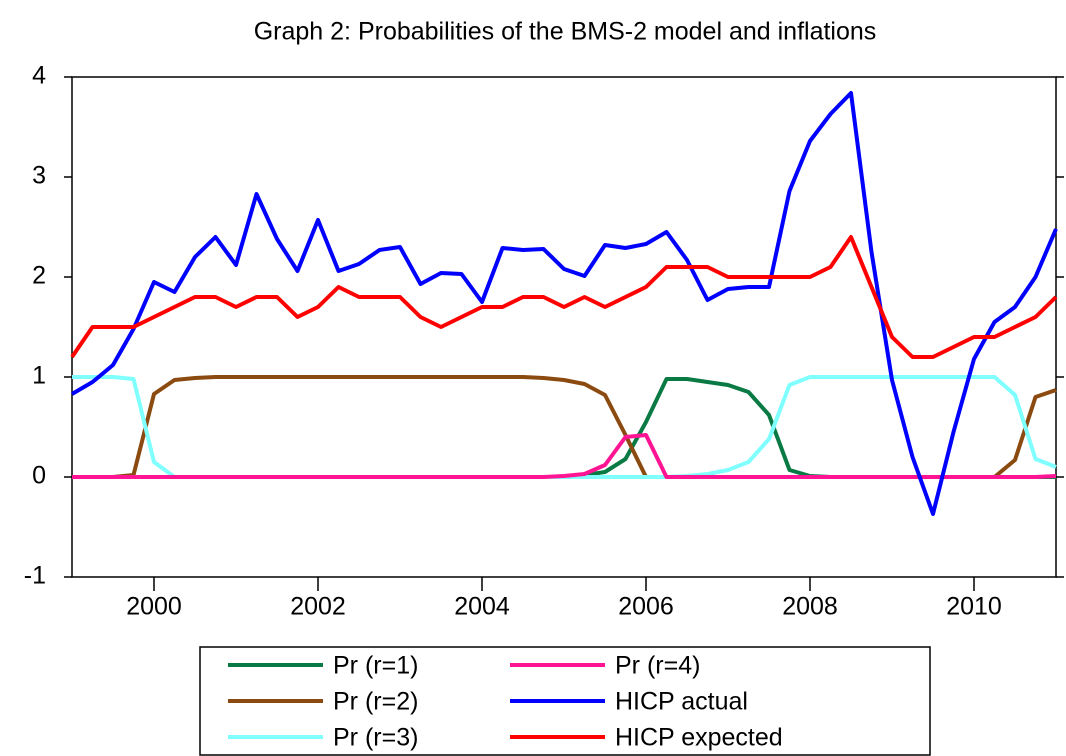  What do you see at coordinates (375, 738) in the screenshot?
I see `legend-label: Pr (r=3)` at bounding box center [375, 738].